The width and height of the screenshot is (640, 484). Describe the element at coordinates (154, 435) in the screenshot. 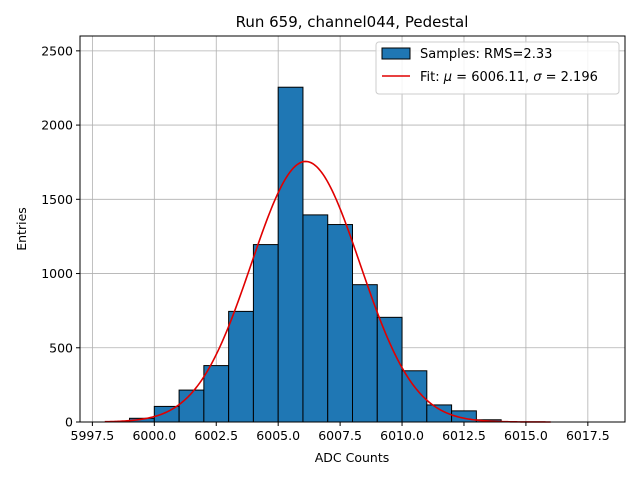

I see `x-tick-label: 6000.0` at that location.